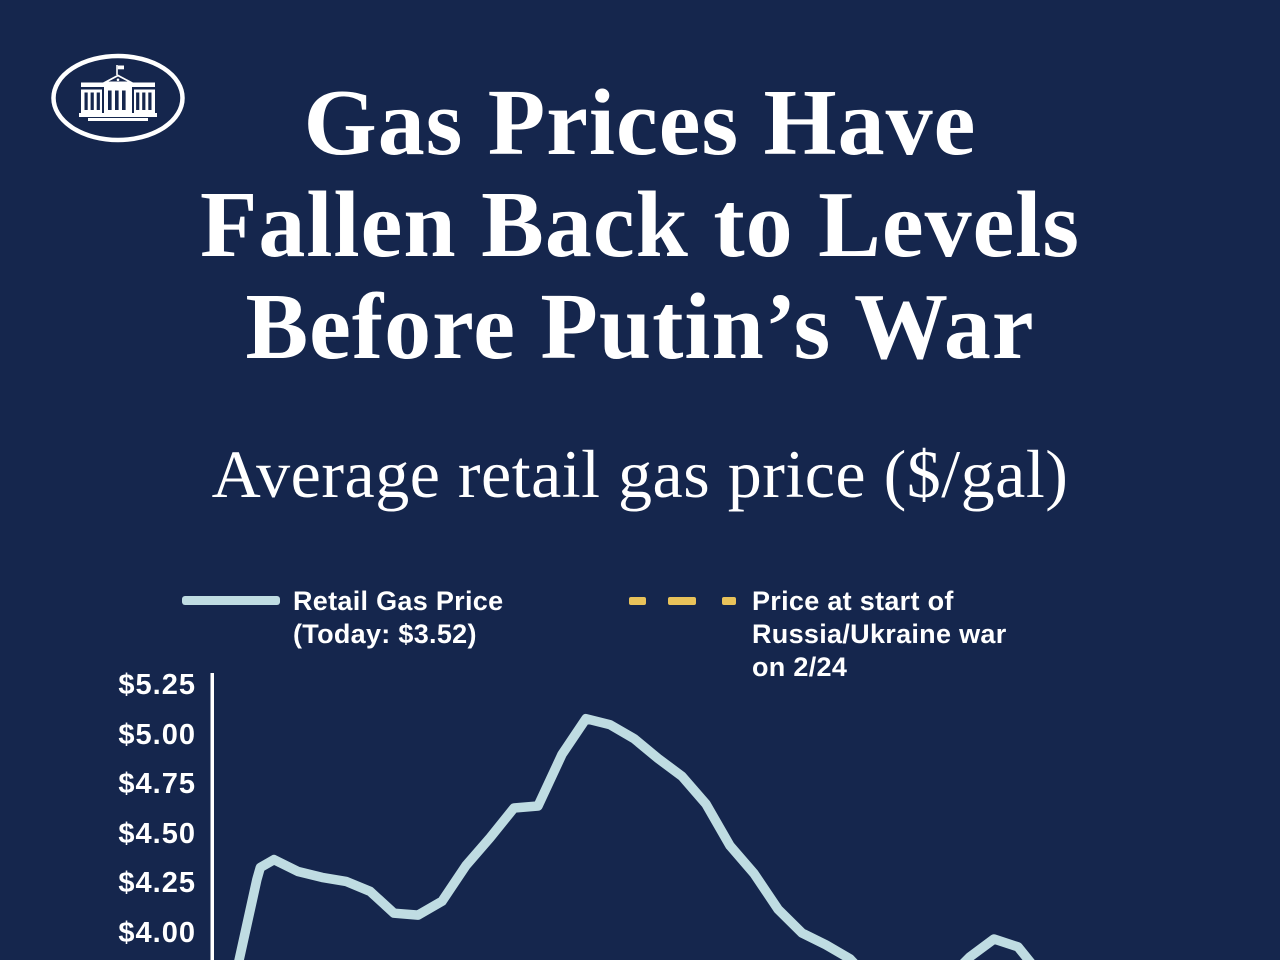 The image size is (1280, 960). I want to click on legend-label-line: Russia/Ukraine war, so click(879, 634).